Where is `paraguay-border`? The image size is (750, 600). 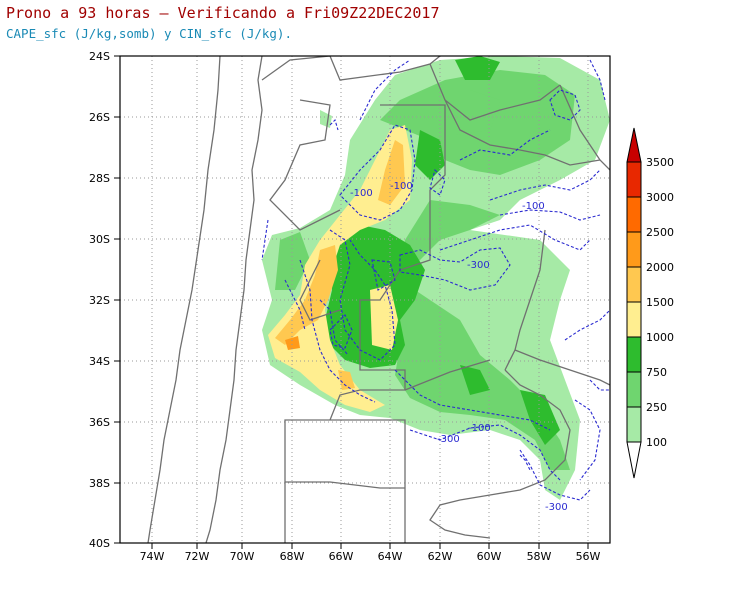 paraguay-border is located at coordinates (495, 92).